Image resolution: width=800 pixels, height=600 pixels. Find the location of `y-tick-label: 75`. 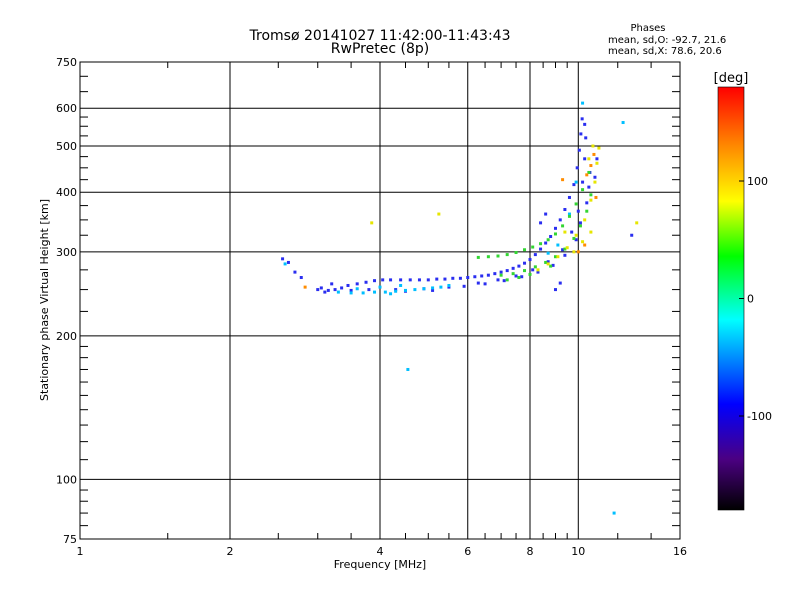

y-tick-label: 75 is located at coordinates (70, 539).